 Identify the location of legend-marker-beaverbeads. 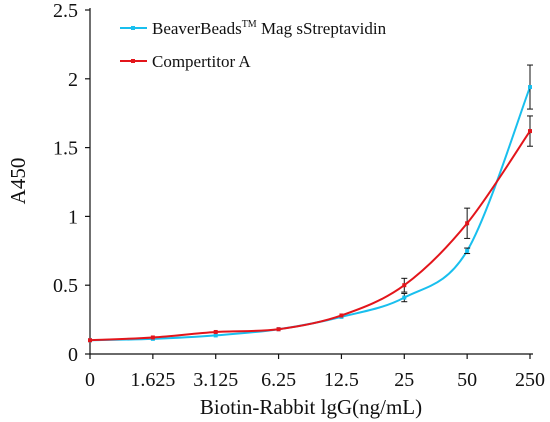
(133, 28).